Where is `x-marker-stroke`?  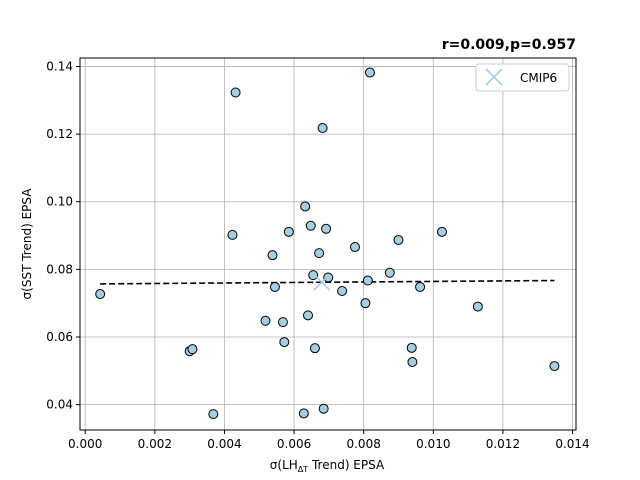
x-marker-stroke is located at coordinates (322, 282).